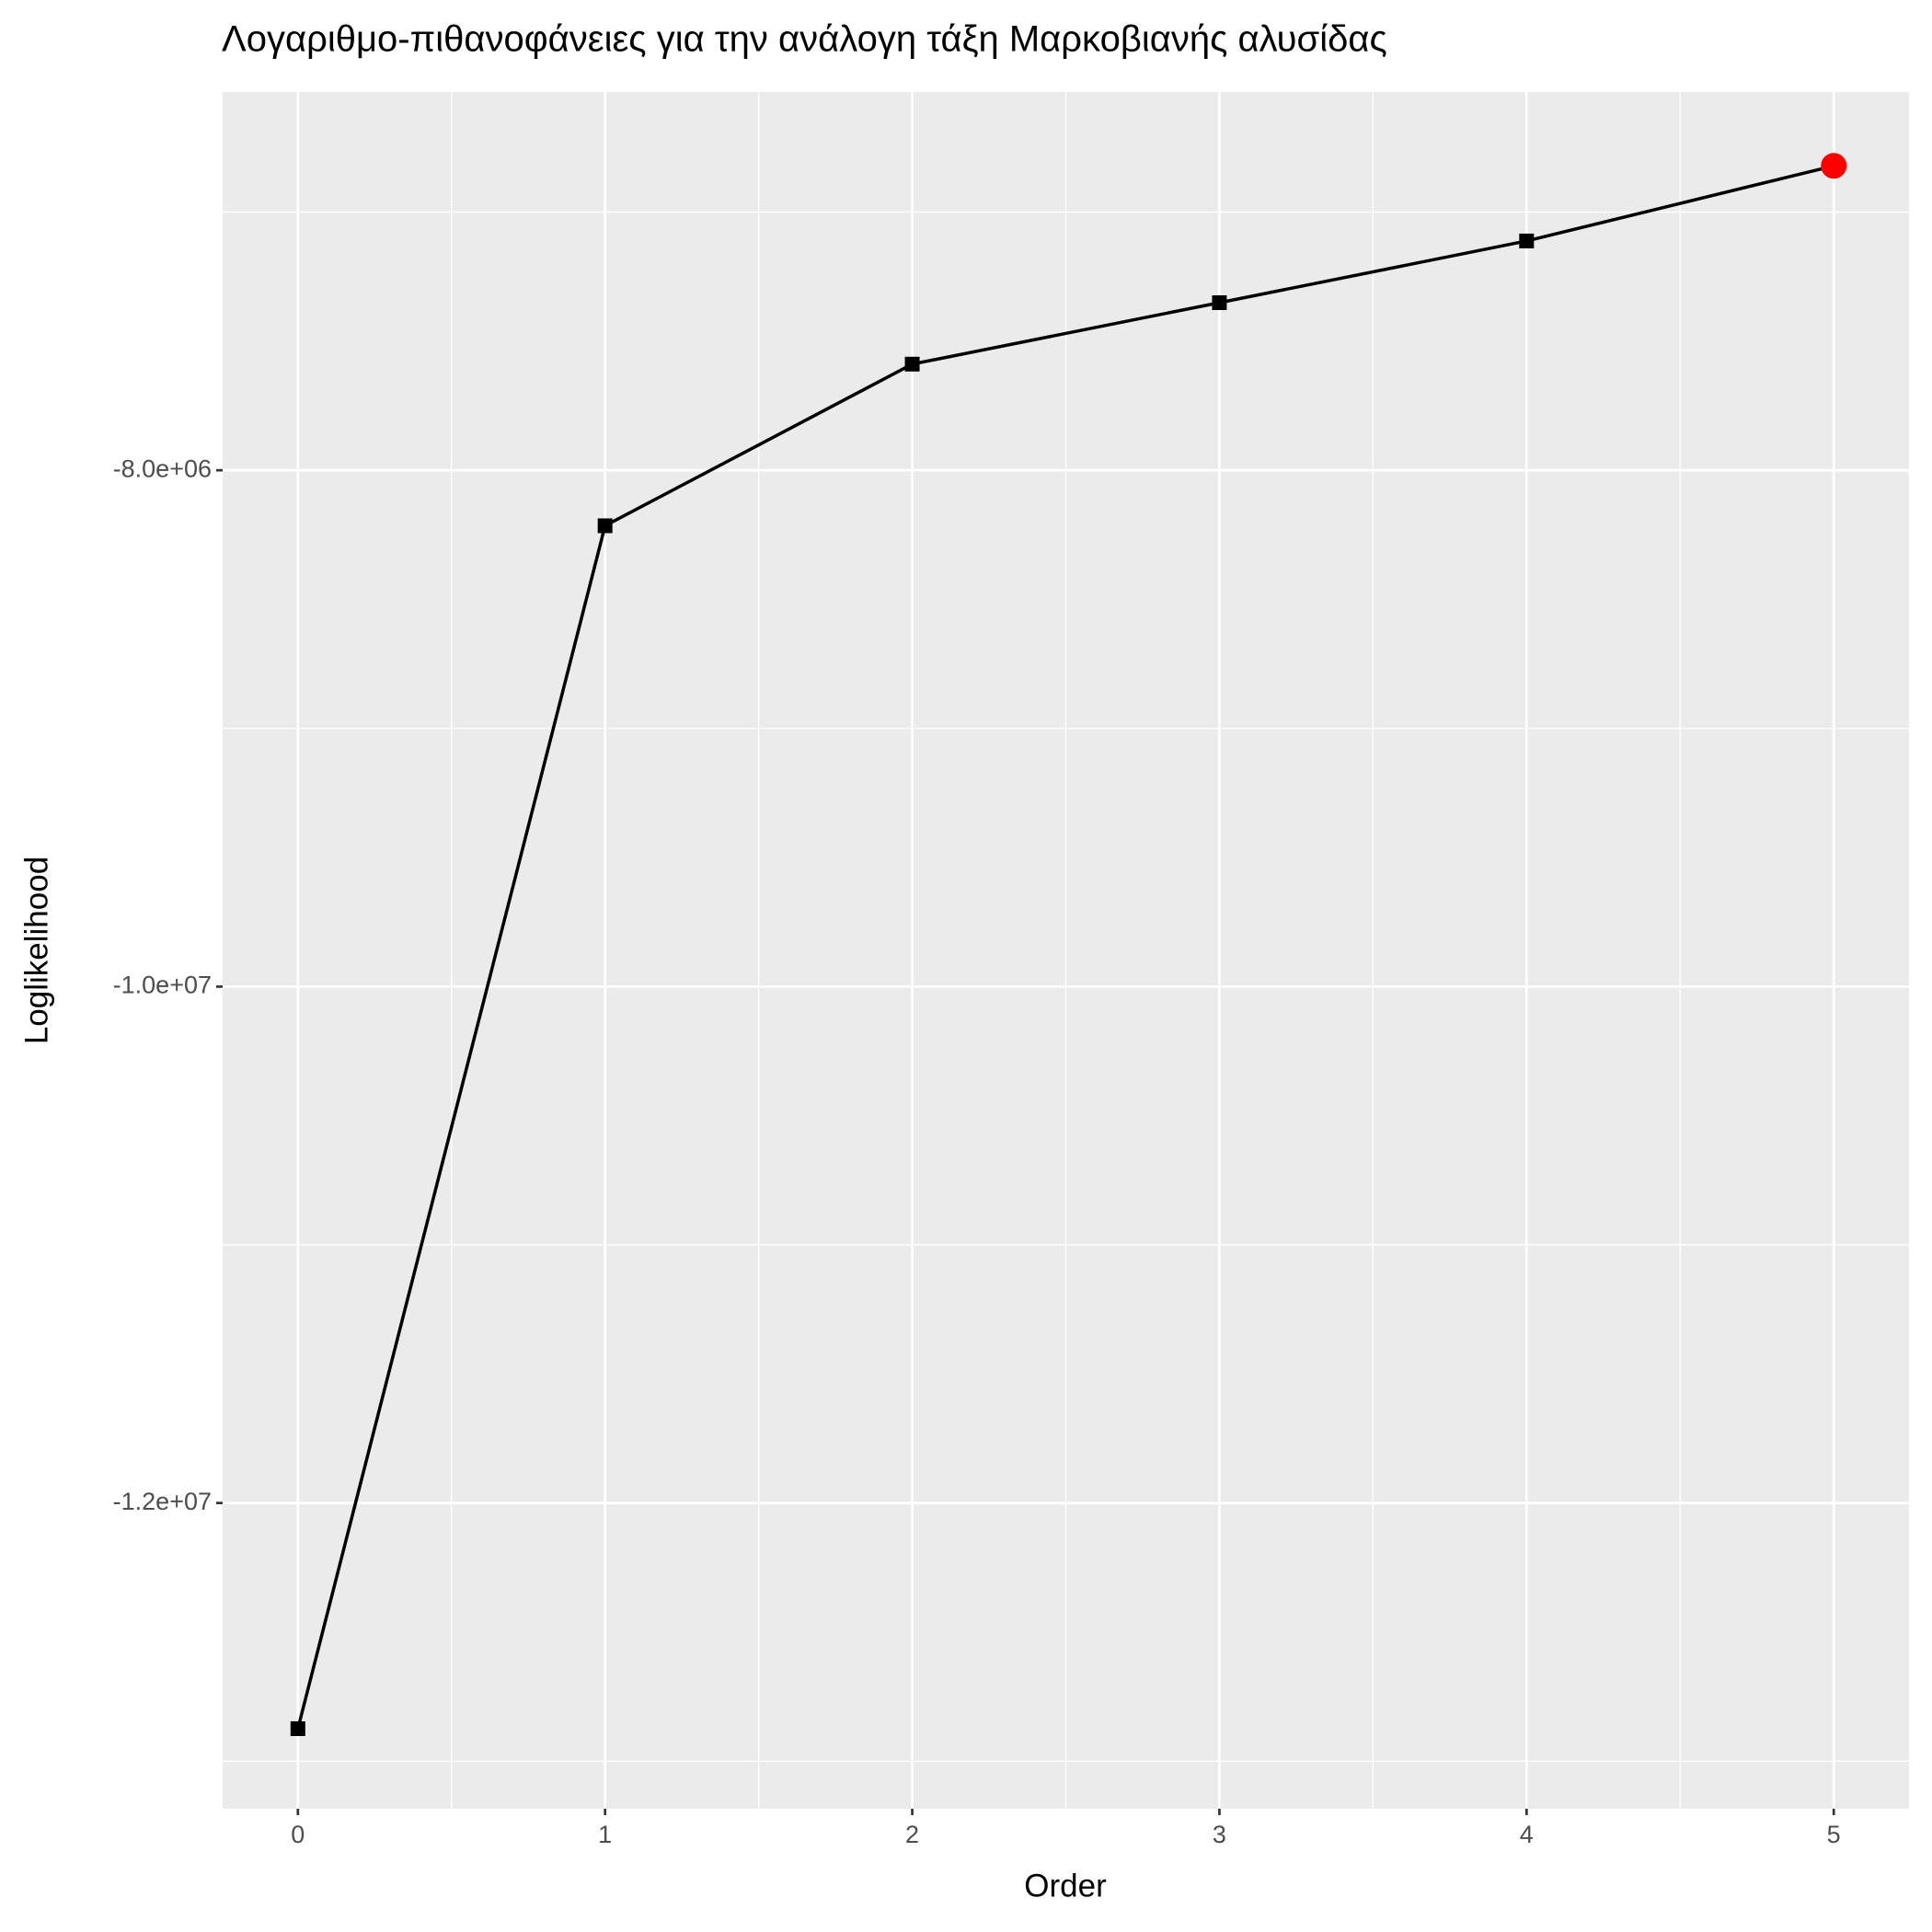 This screenshot has width=1932, height=1932. Describe the element at coordinates (1065, 1886) in the screenshot. I see `x-axis-title: Order` at that location.